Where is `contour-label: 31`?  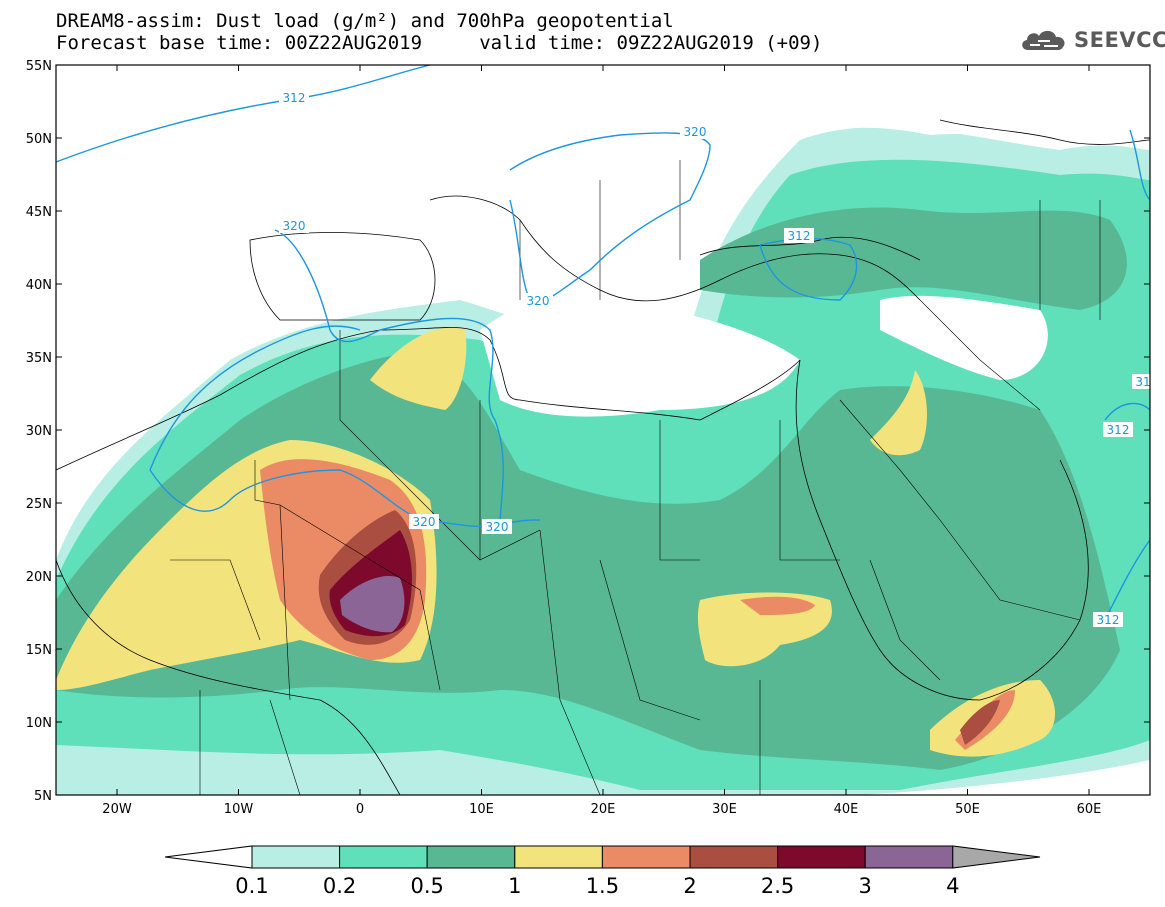
contour-label: 31 is located at coordinates (1142, 382).